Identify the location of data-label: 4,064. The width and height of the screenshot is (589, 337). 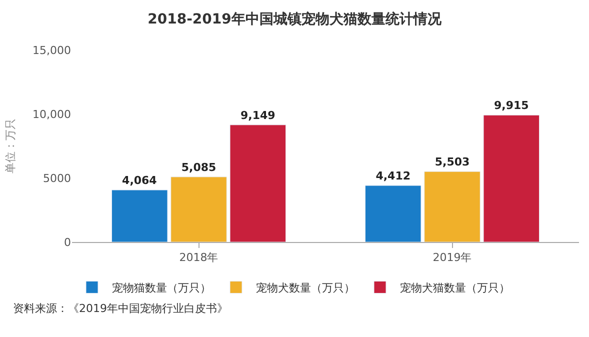
(140, 180).